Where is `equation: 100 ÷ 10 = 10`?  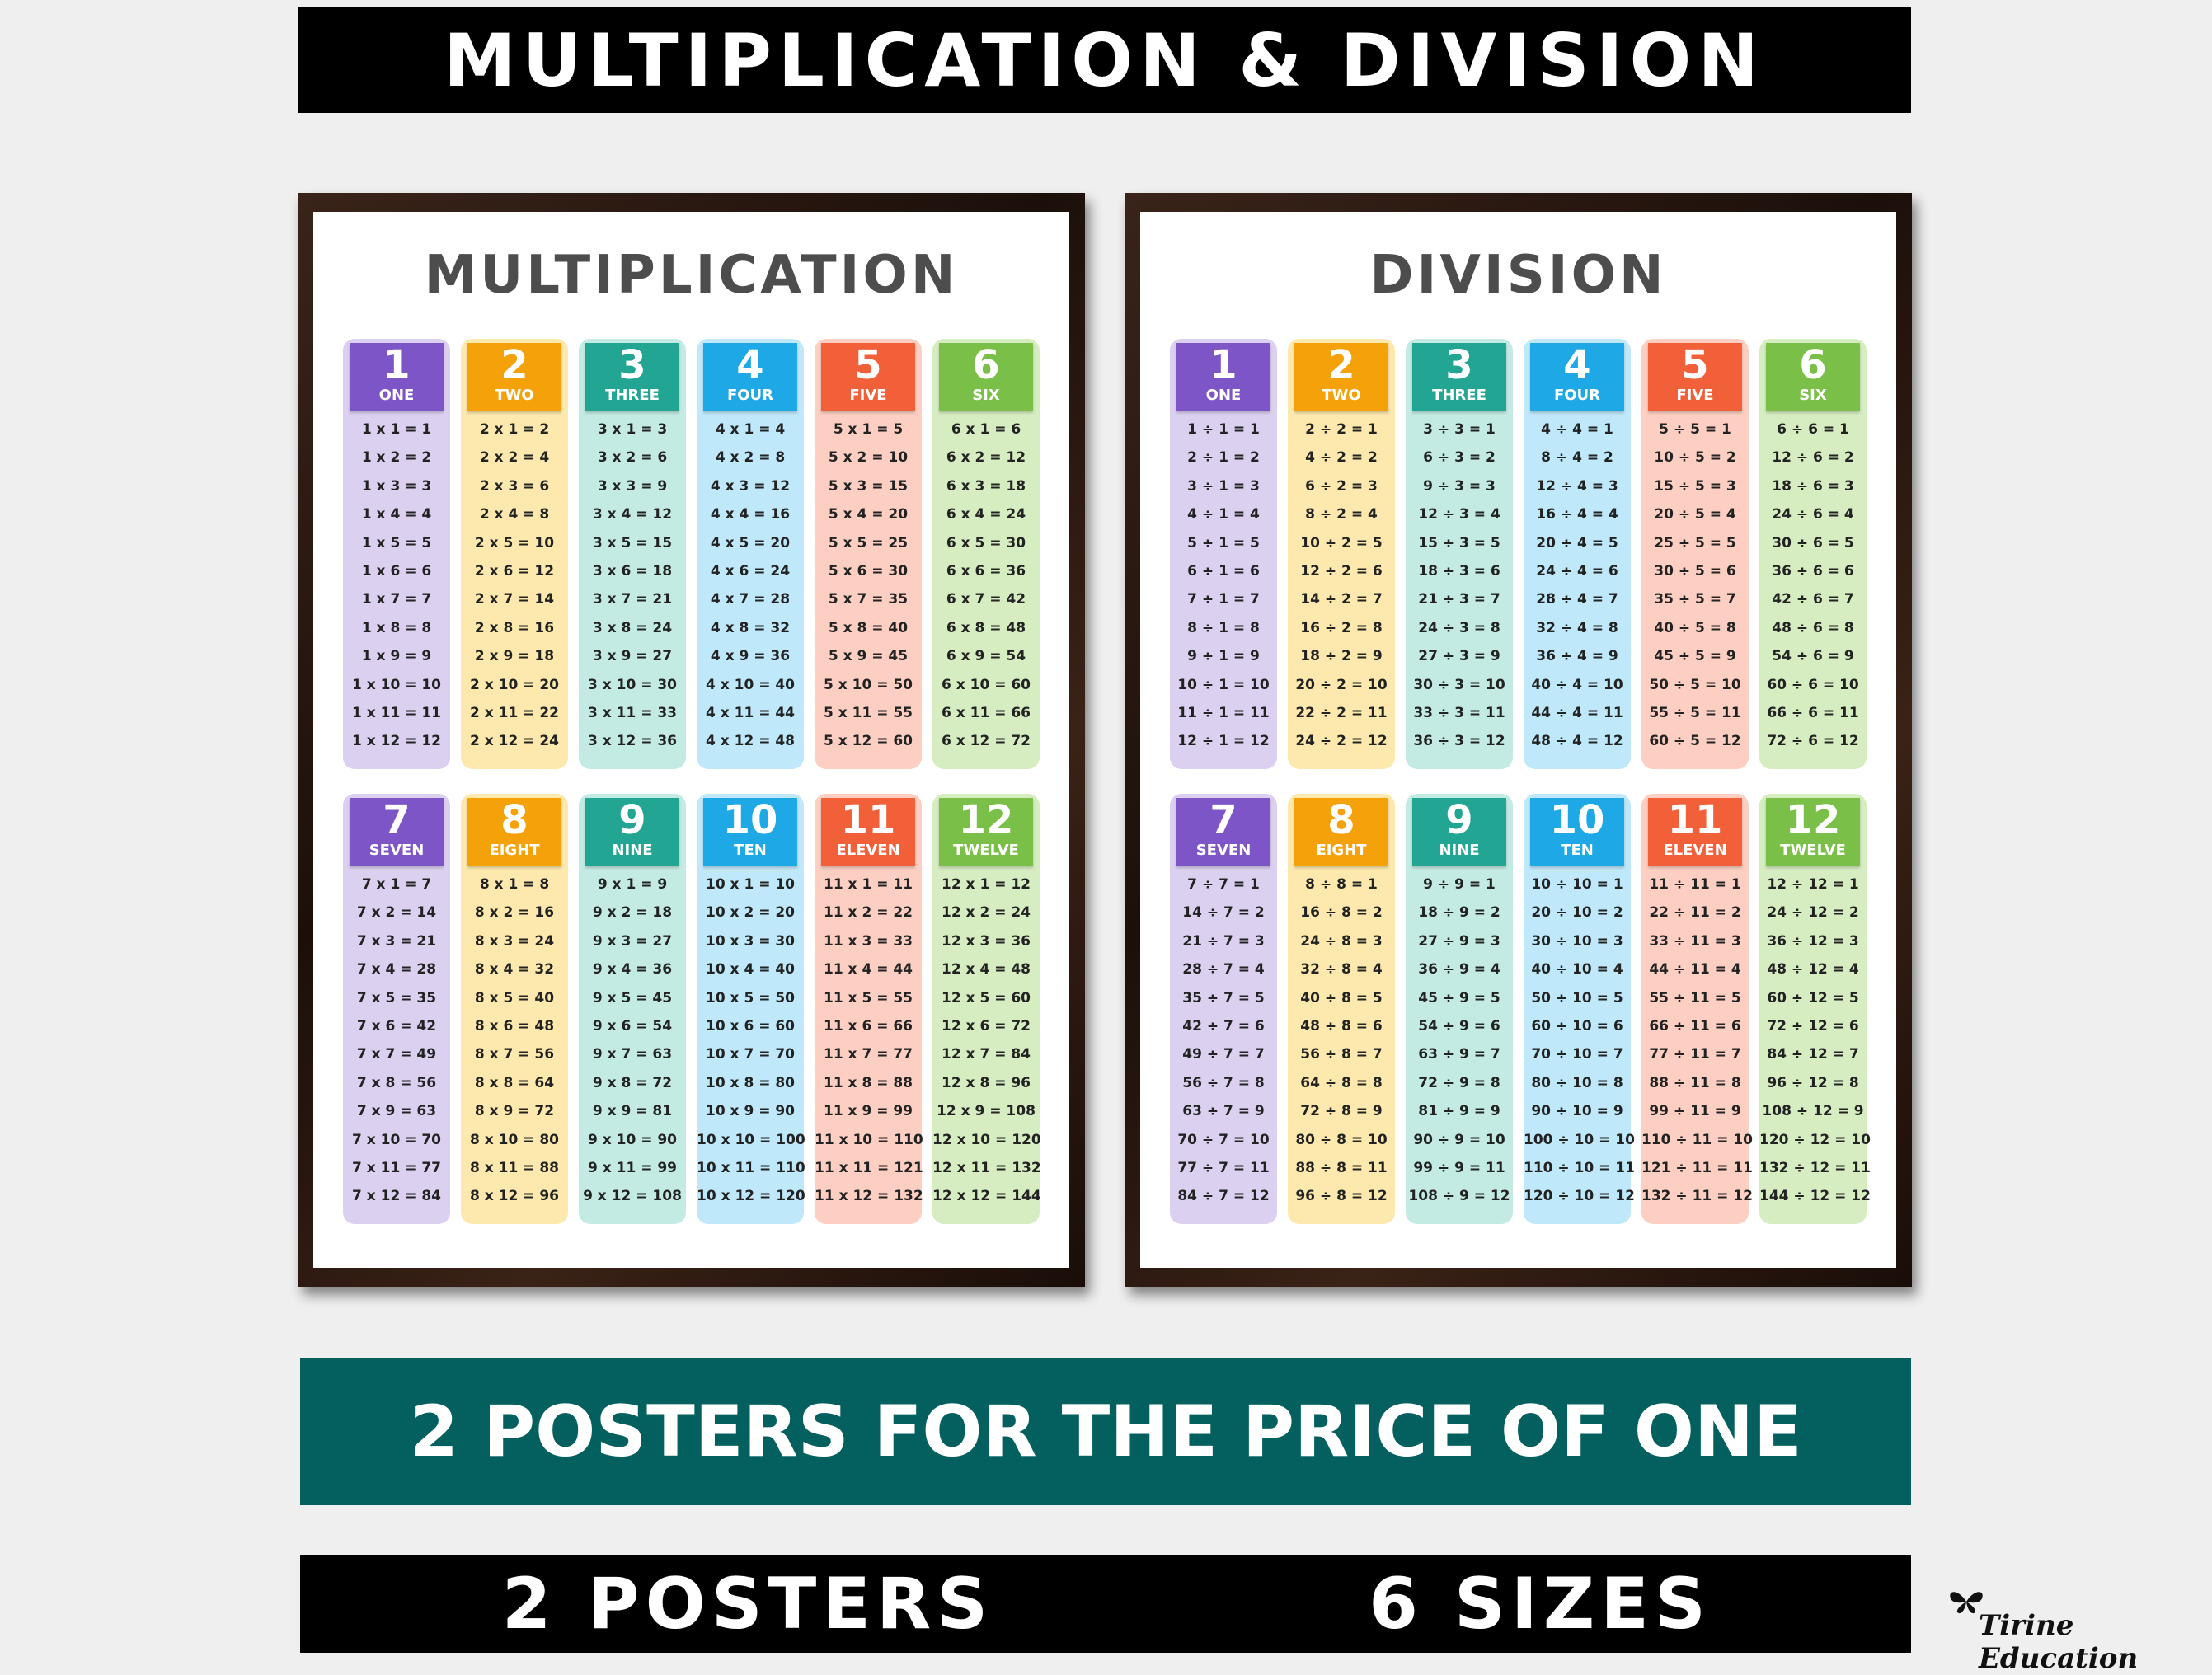 equation: 100 ÷ 10 = 10 is located at coordinates (1579, 1139).